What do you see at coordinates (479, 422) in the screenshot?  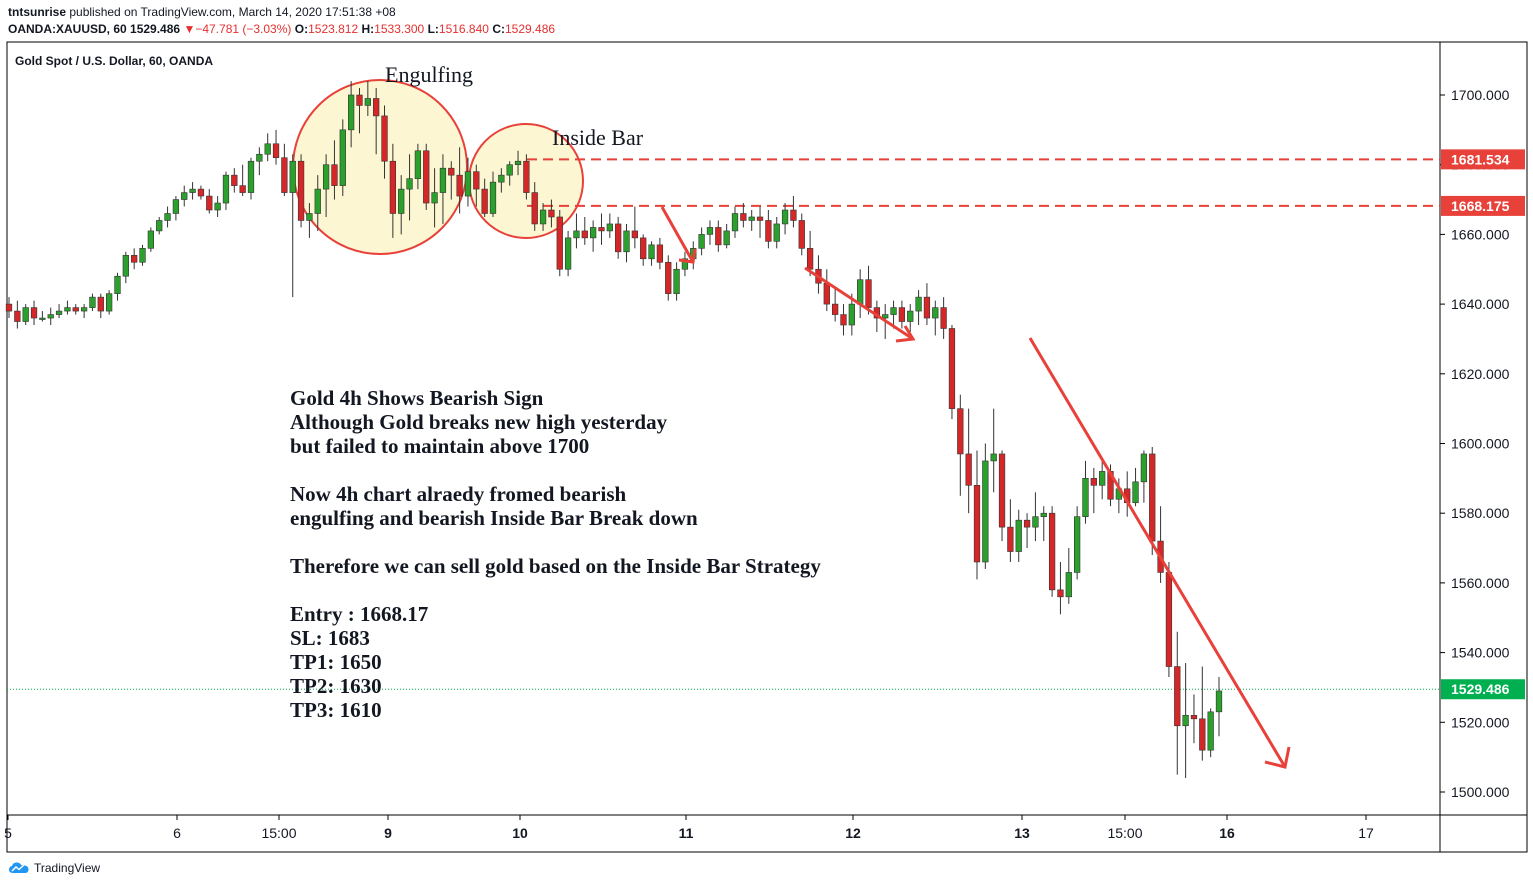 I see `analysis-note-line: Although Gold breaks new high yesterday` at bounding box center [479, 422].